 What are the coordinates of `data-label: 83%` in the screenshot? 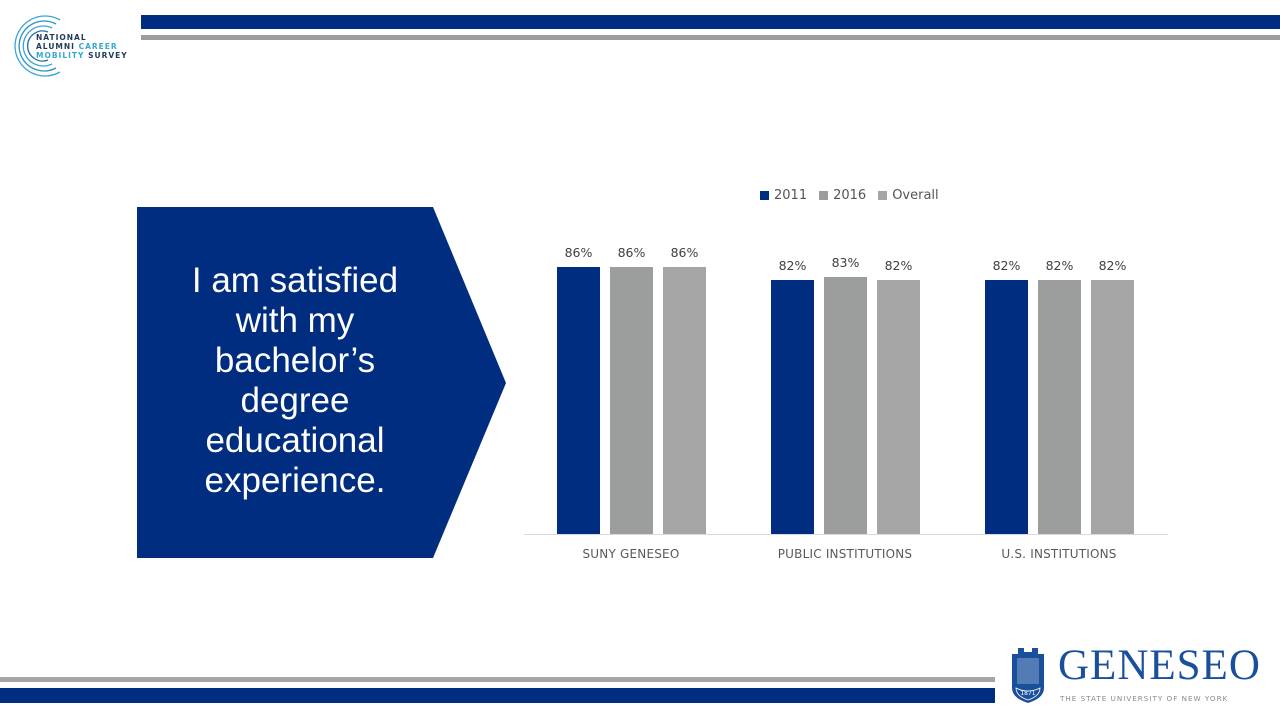 It's located at (845, 262).